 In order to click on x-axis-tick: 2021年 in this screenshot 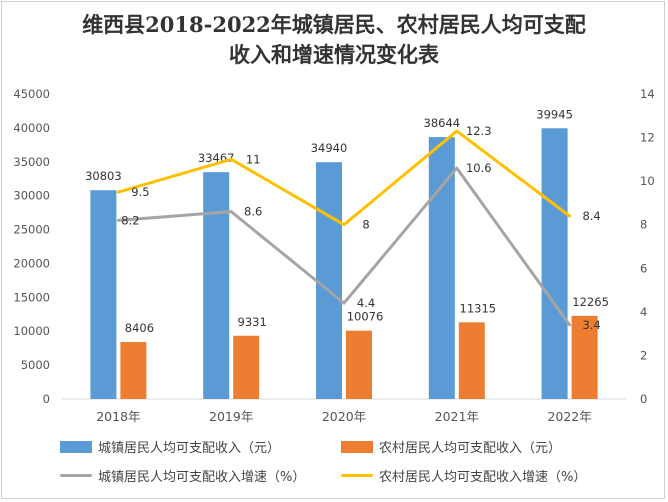, I will do `click(457, 416)`.